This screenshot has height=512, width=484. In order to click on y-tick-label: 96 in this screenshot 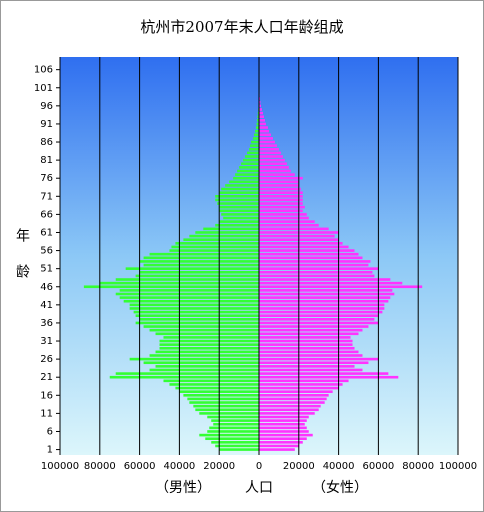, I will do `click(46, 106)`.